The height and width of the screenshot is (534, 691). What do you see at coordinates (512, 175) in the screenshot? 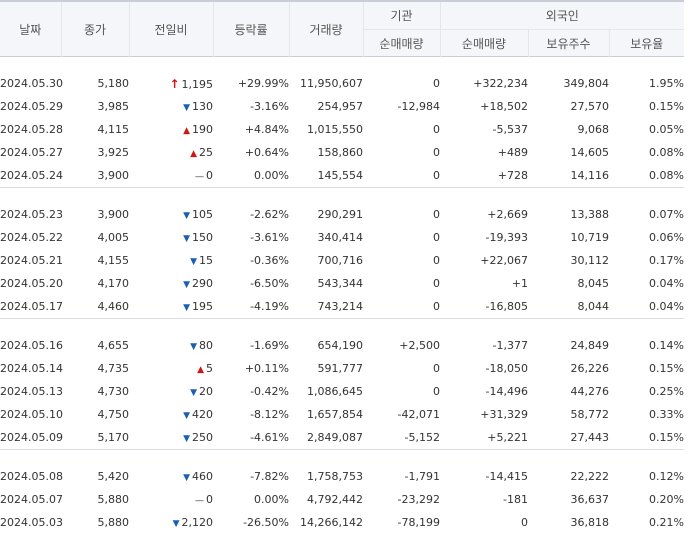
I see `foreign-net-cell: +728` at bounding box center [512, 175].